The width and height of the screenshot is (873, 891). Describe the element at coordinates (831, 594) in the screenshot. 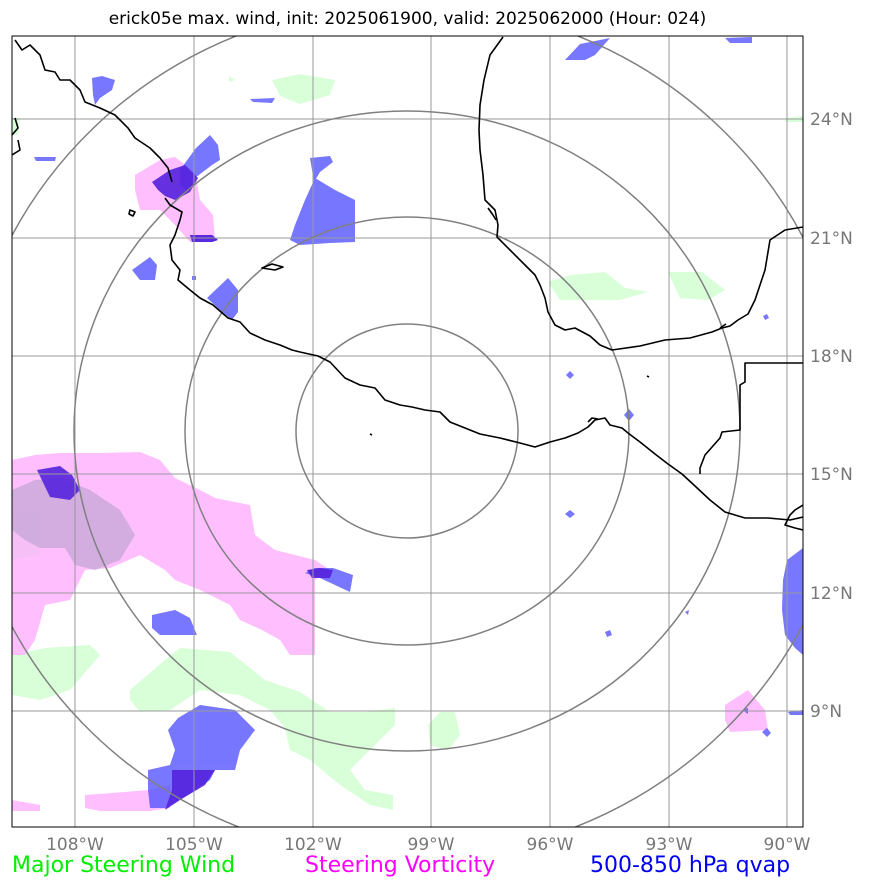

I see `lat-label: 12°N` at that location.